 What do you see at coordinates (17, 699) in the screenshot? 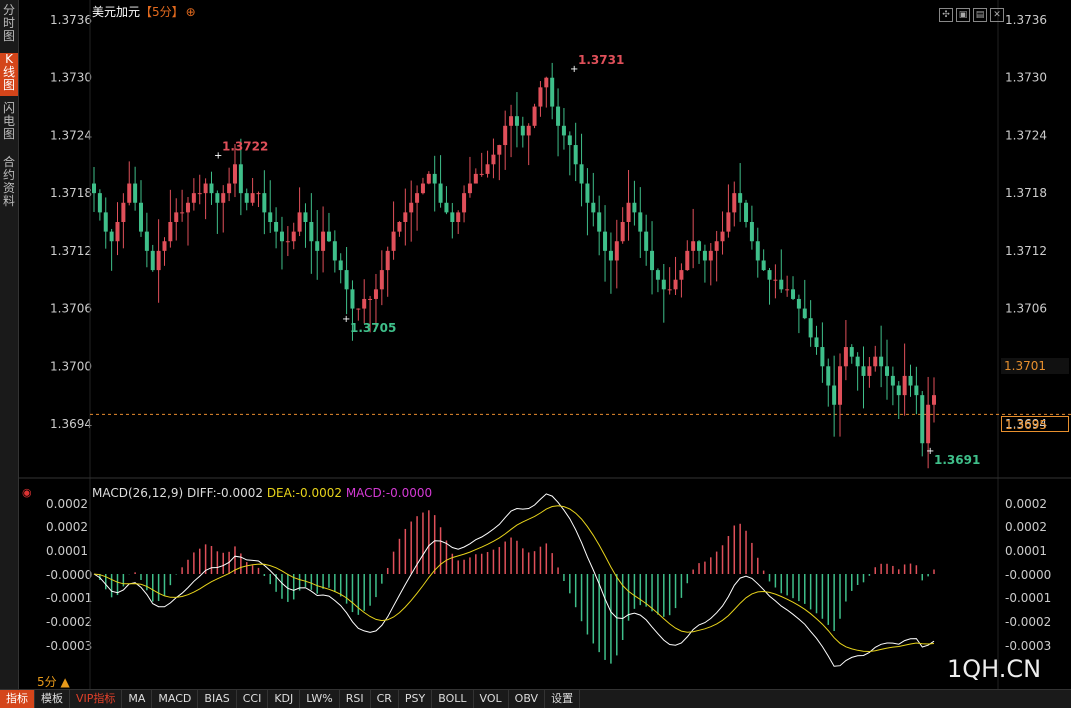
I see `toolbar-button-0: 指标` at bounding box center [17, 699].